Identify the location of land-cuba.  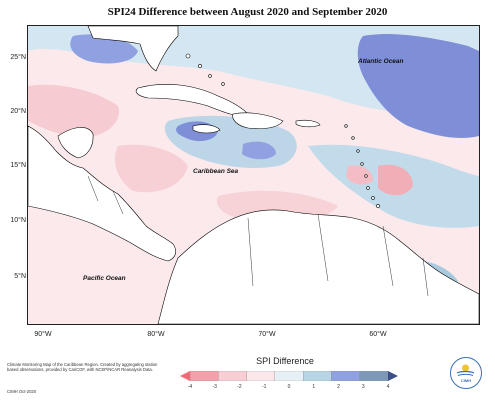
(193, 100).